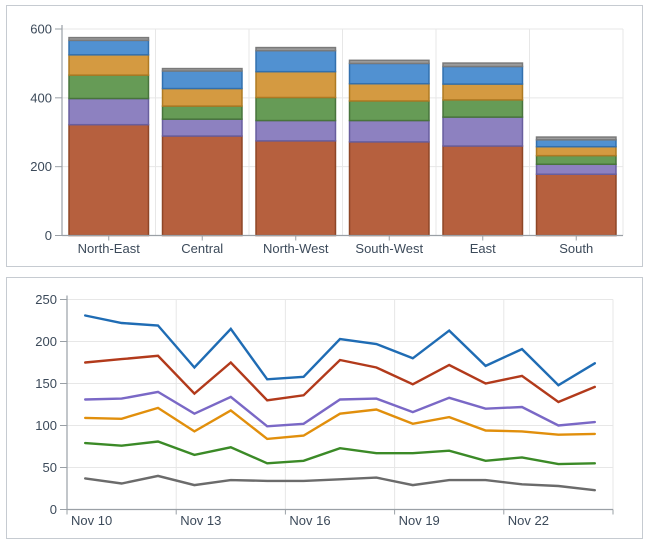  I want to click on category-label: South, so click(576, 248).